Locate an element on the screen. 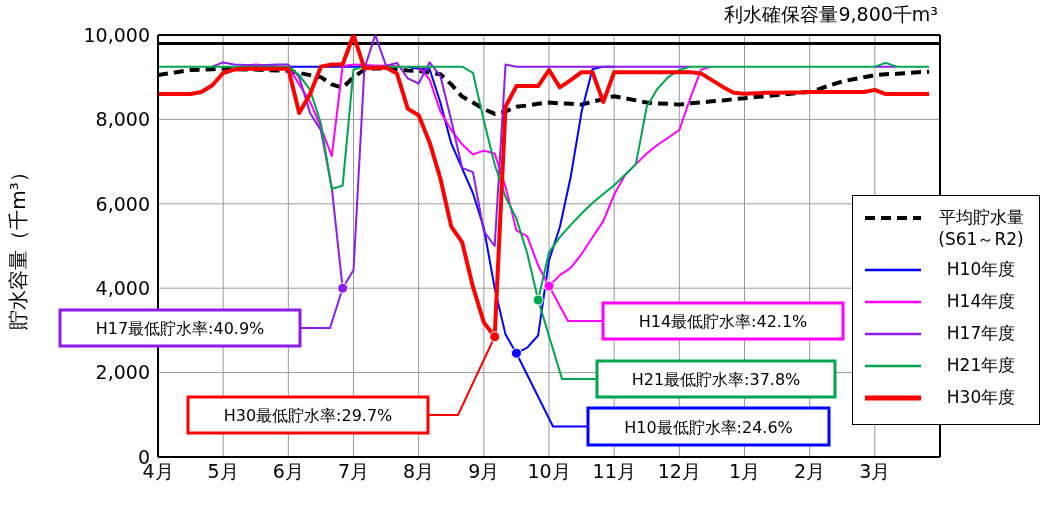 Image resolution: width=1043 pixels, height=510 pixels. legend-label: H30年度 is located at coordinates (981, 397).